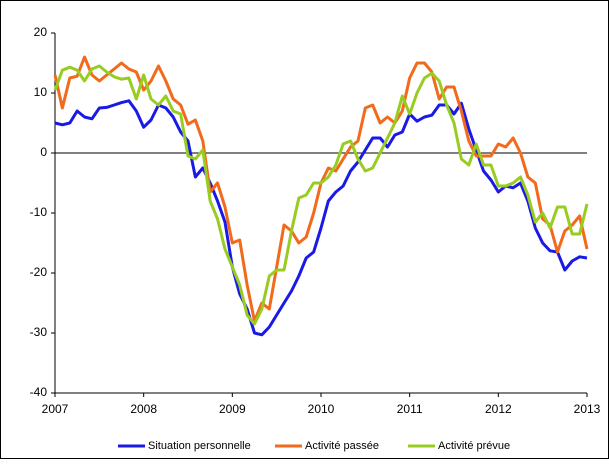 This screenshot has height=464, width=609. I want to click on y-tick-label: 0, so click(43, 152).